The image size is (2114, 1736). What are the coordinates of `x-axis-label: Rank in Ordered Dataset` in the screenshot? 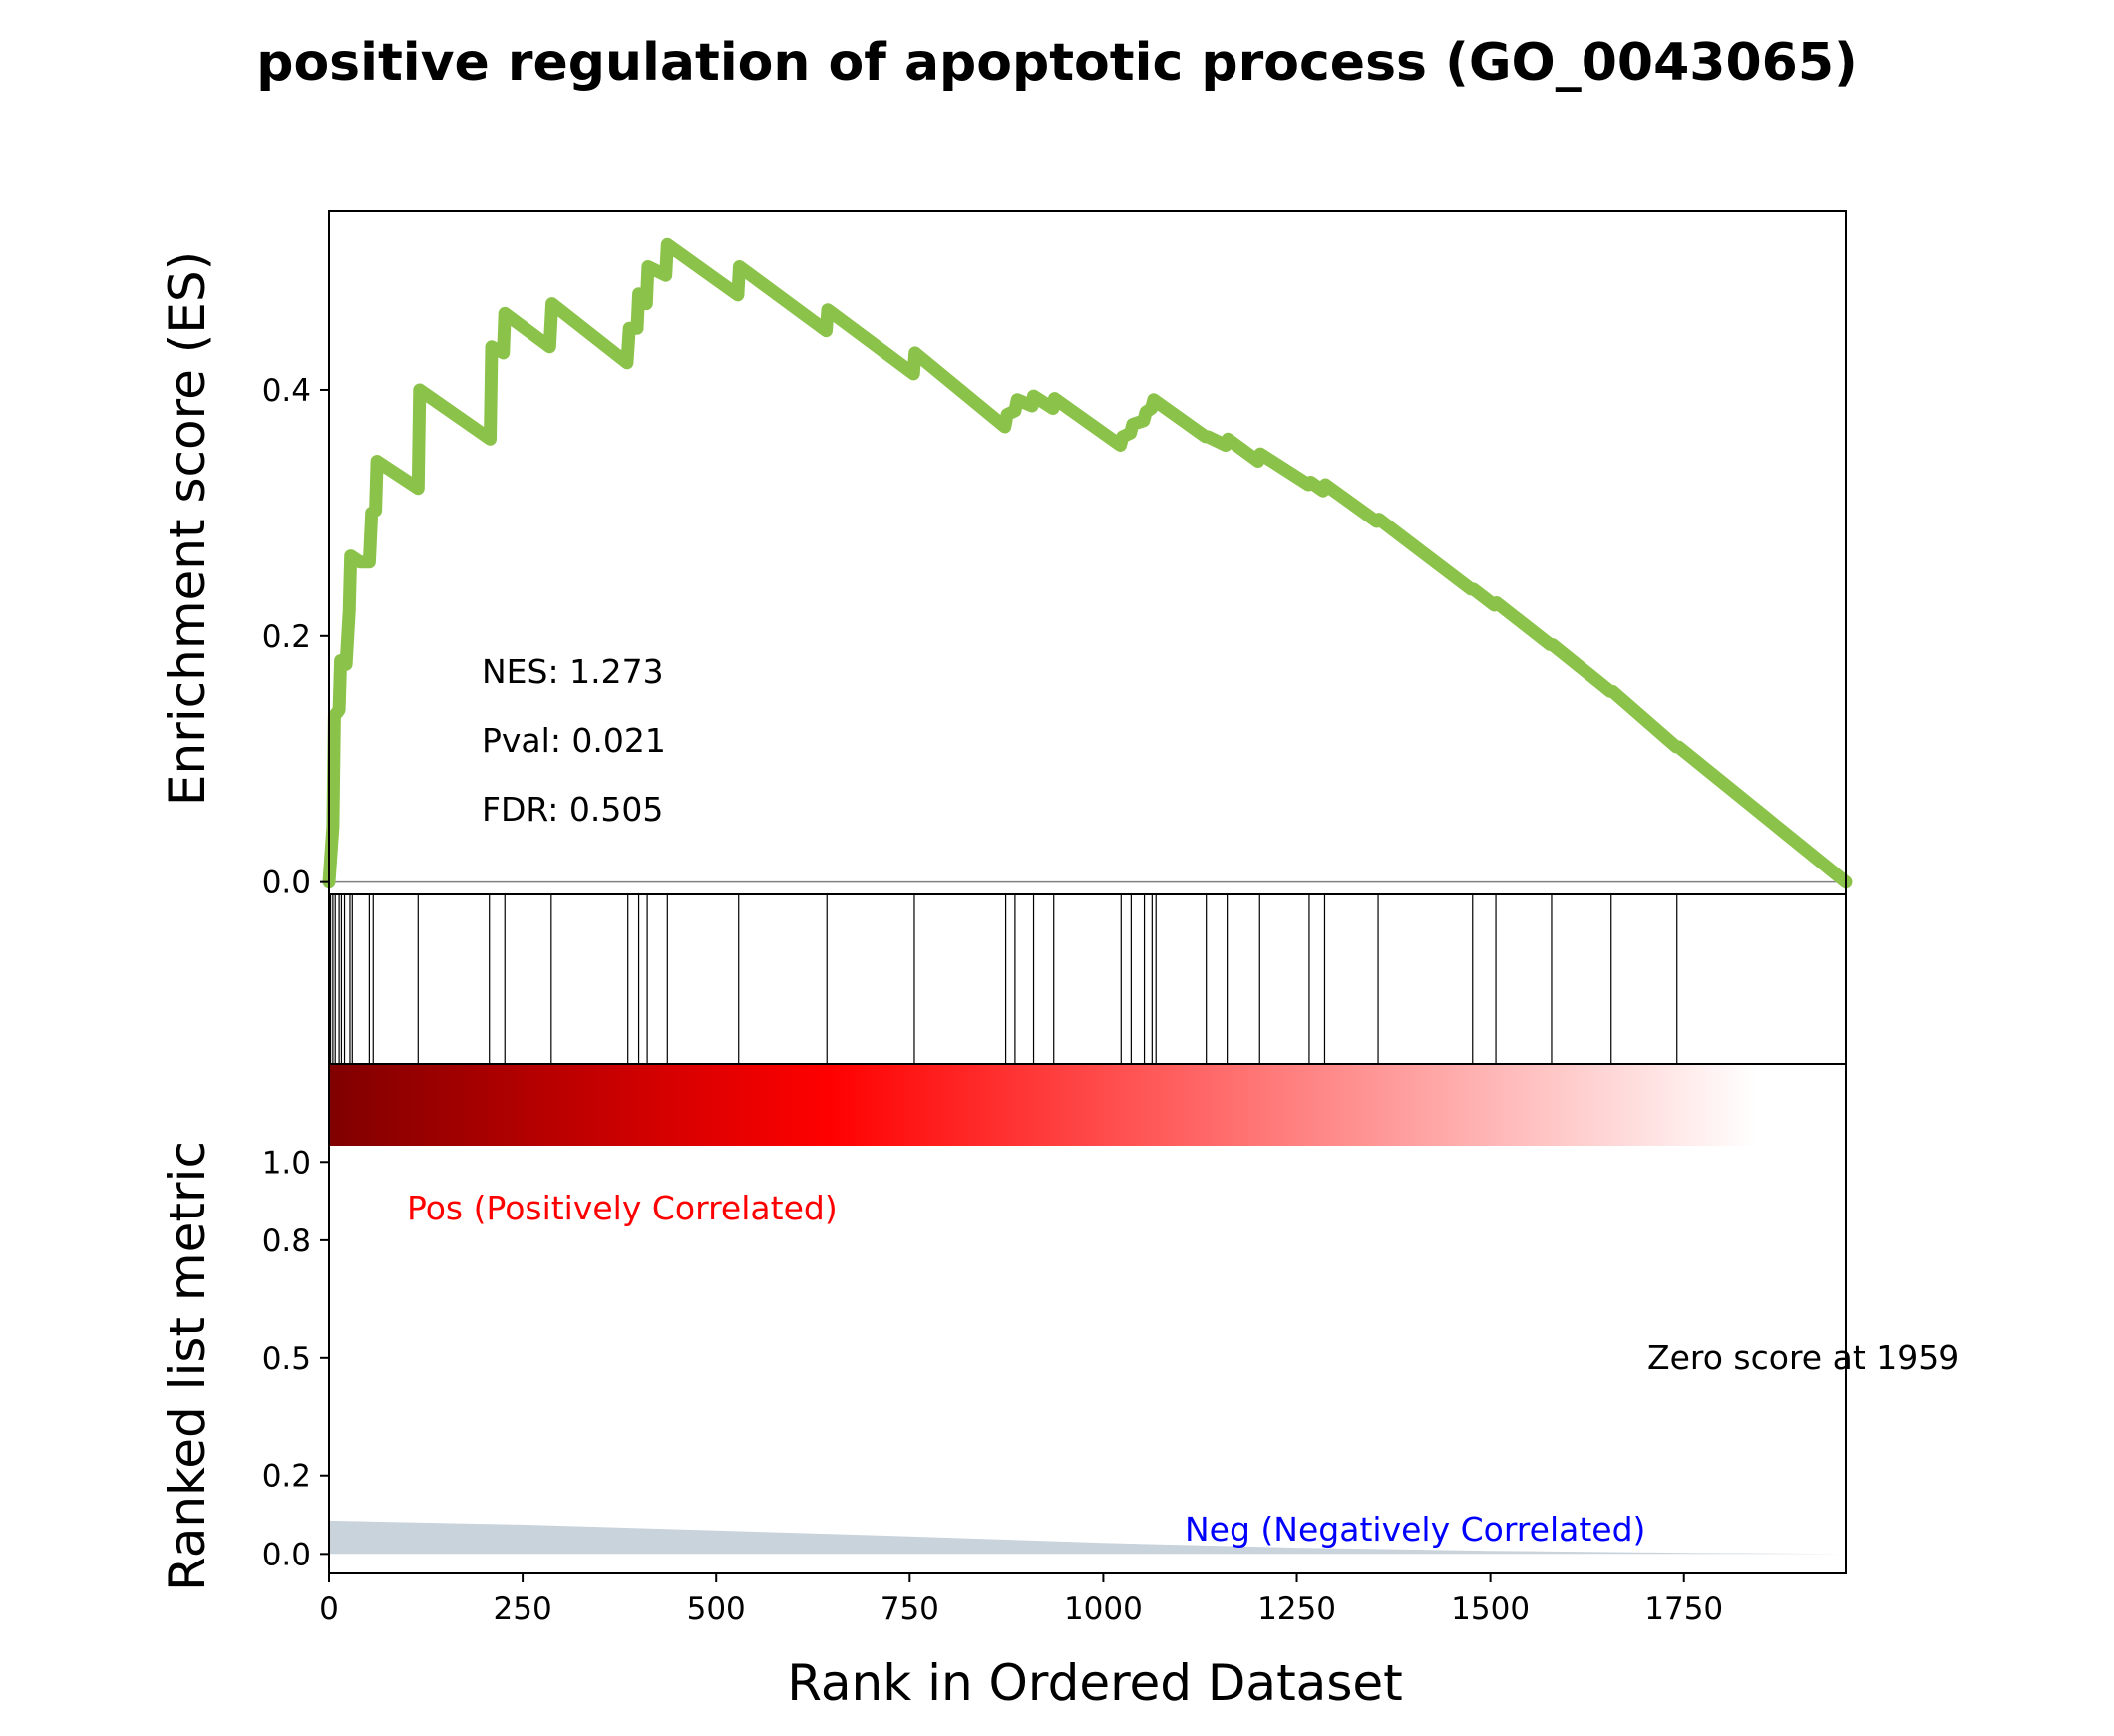 It's located at (1094, 1683).